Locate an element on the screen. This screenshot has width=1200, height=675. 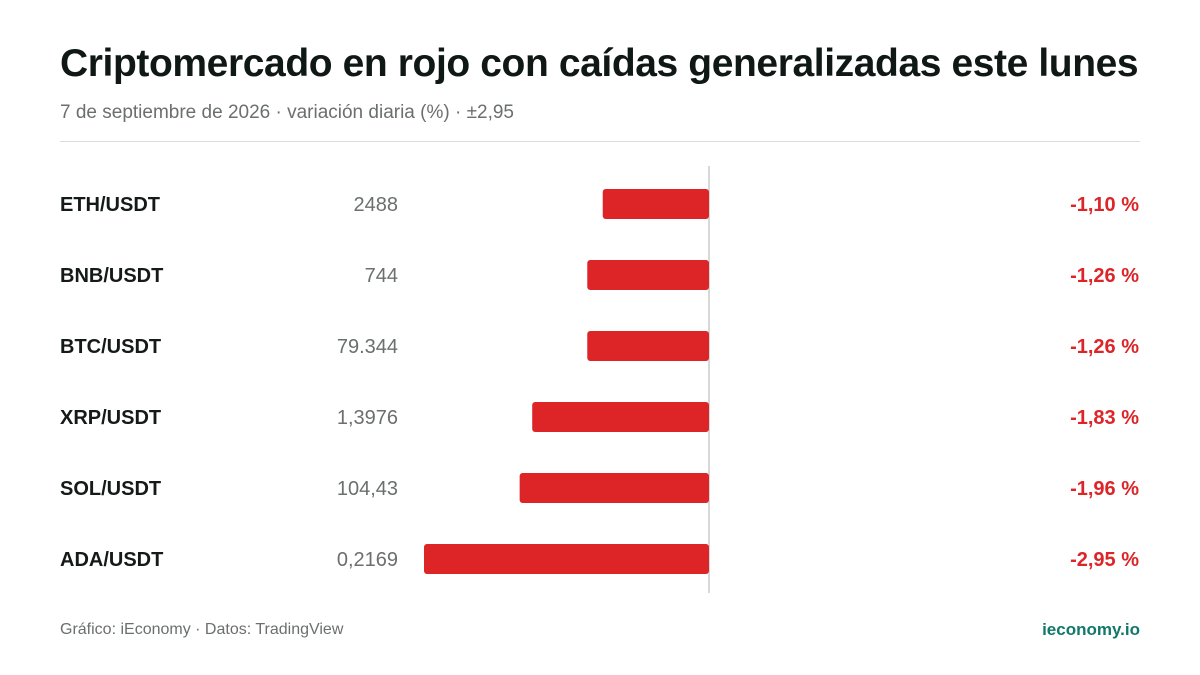
category-label: SOL/USDT is located at coordinates (110, 489).